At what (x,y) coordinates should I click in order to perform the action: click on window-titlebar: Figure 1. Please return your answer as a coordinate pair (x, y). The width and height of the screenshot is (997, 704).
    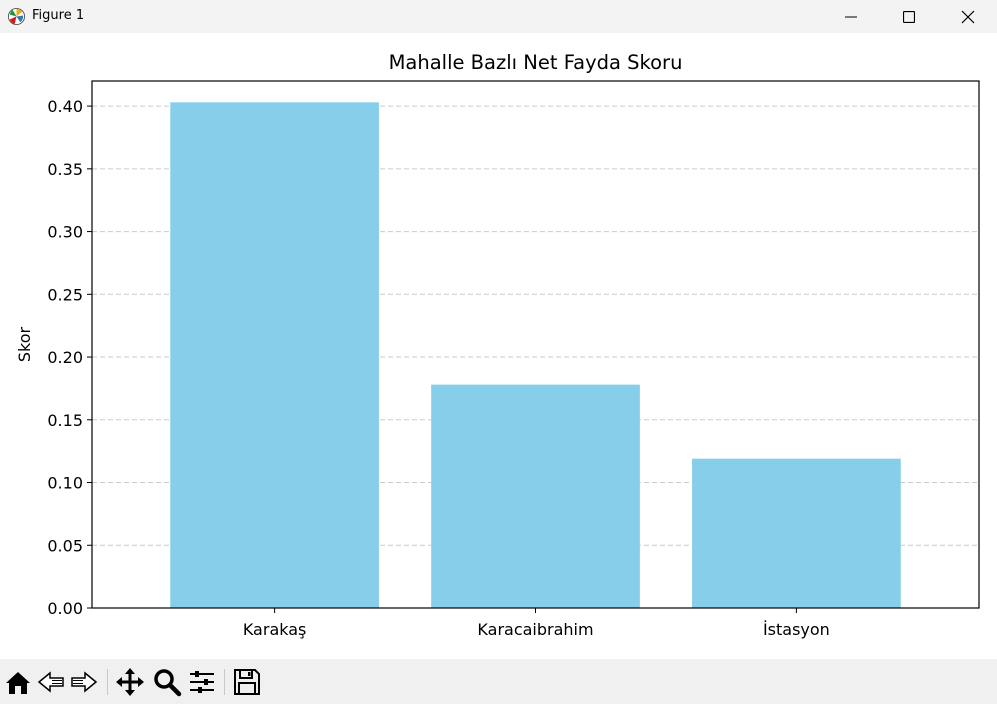
    Looking at the image, I should click on (498, 16).